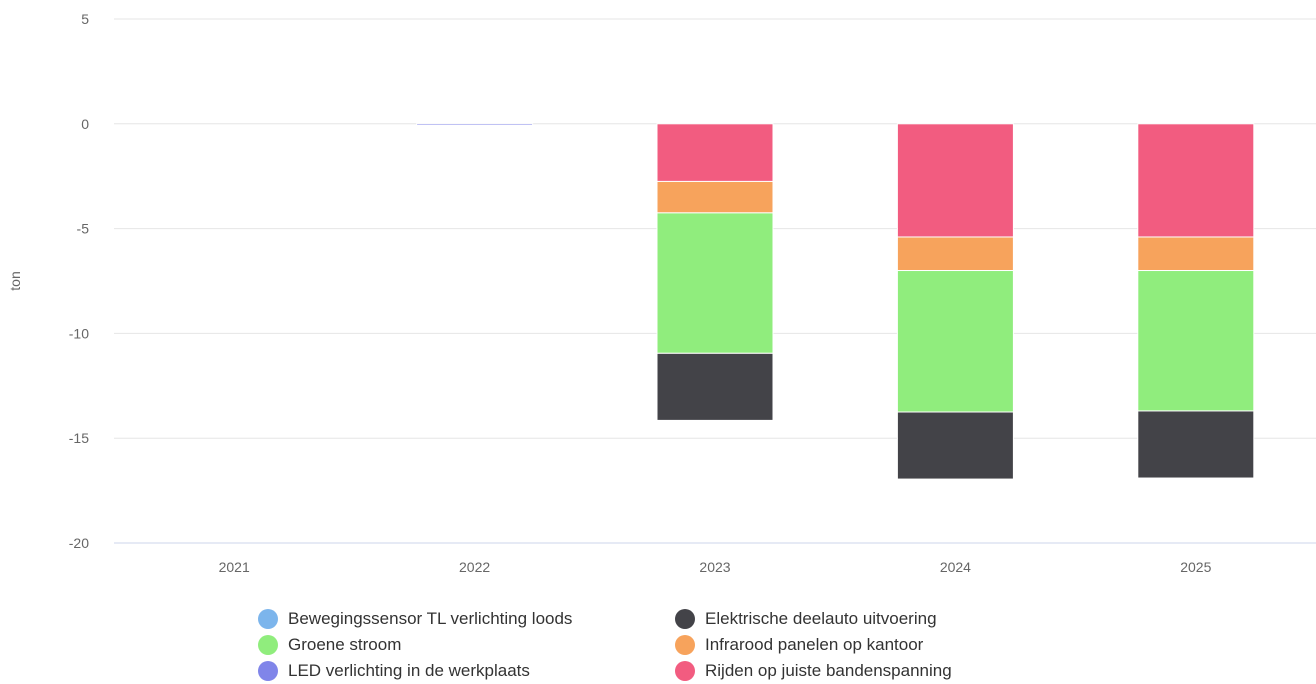  I want to click on legend-item-bewegingssensor: Bewegingssensor TL verlichting loods, so click(466, 619).